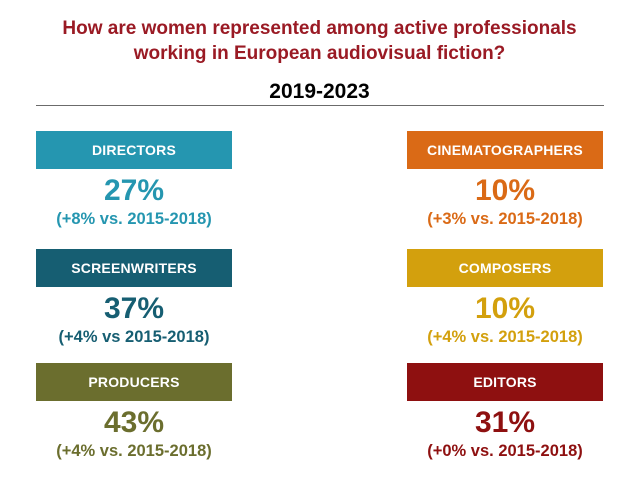 The height and width of the screenshot is (496, 639). I want to click on role-change-cinematographers: (+3% vs. 2015-2018), so click(505, 219).